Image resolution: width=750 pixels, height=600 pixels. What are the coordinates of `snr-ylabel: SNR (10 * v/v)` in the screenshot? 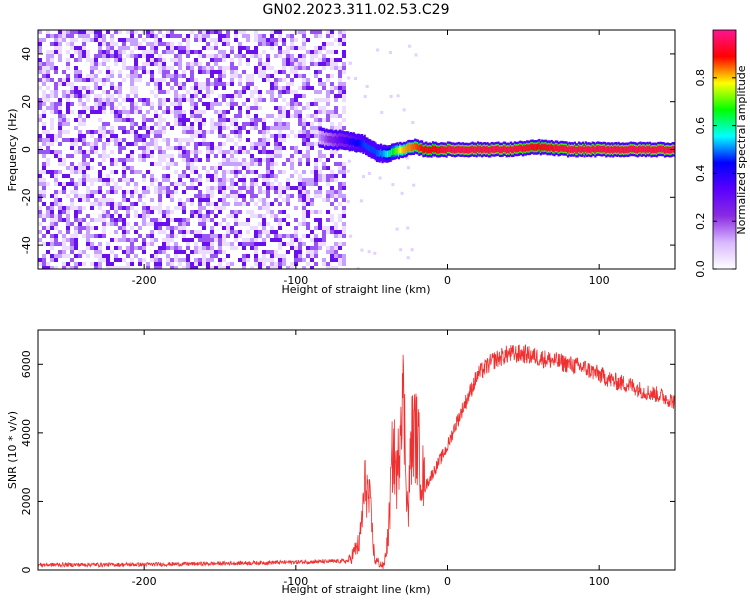 It's located at (12, 450).